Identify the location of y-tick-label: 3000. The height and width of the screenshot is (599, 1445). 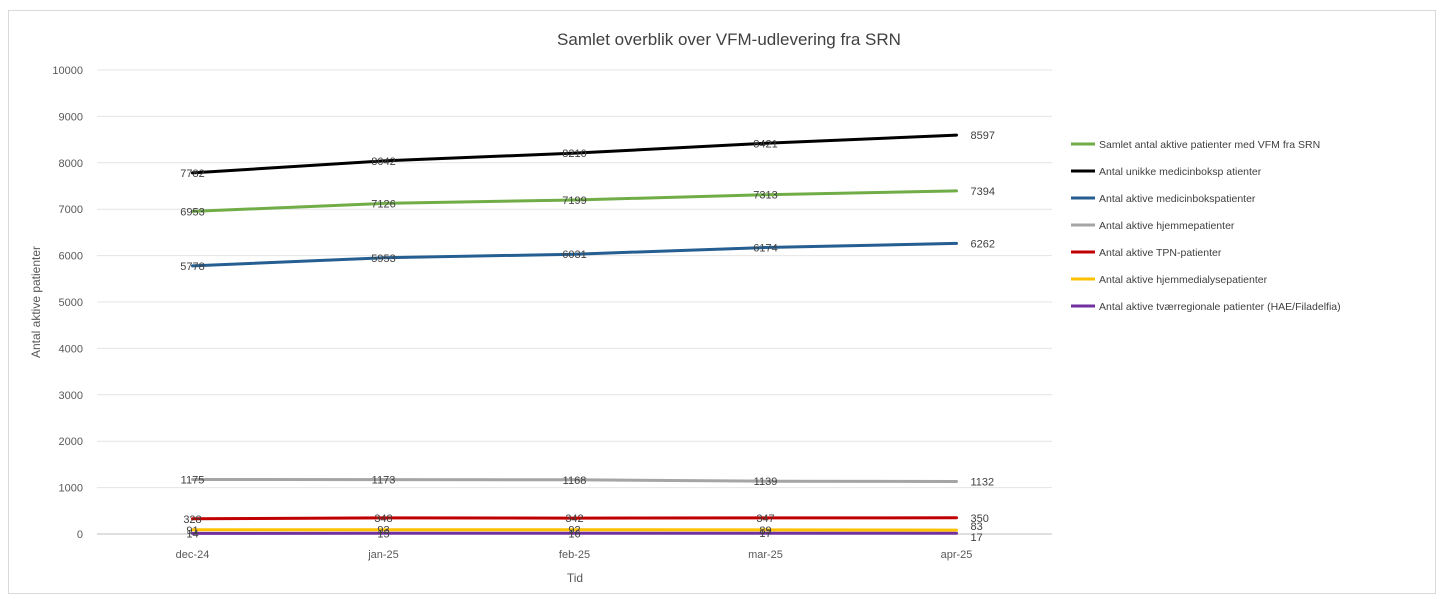
(71, 396).